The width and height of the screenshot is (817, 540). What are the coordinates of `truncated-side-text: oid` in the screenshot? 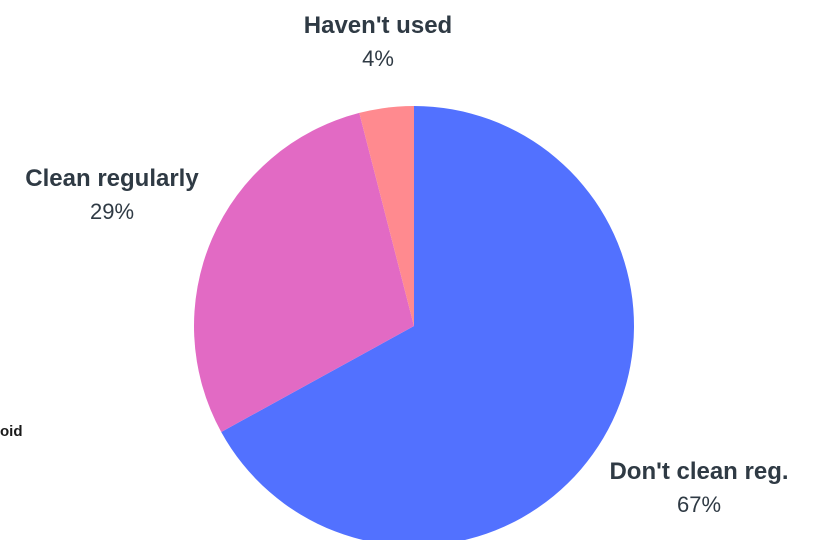 It's located at (11, 431).